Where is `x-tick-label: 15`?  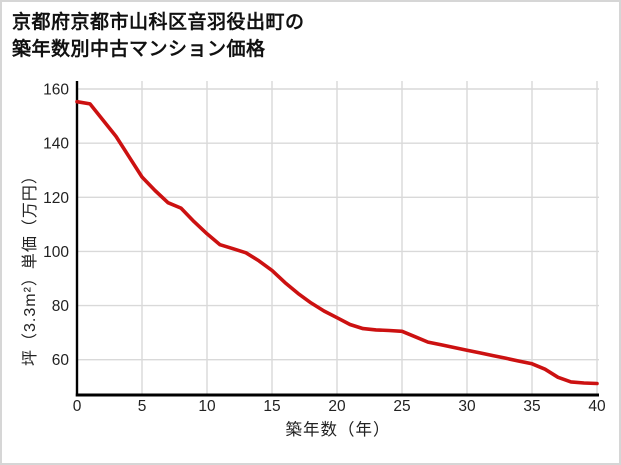 x-tick-label: 15 is located at coordinates (271, 406).